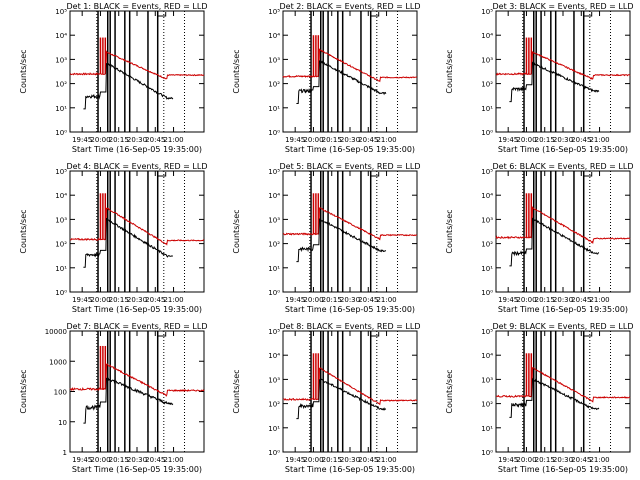  I want to click on chart-title: Det 1: BLACK = Events, RED = LLD, so click(137, 6).